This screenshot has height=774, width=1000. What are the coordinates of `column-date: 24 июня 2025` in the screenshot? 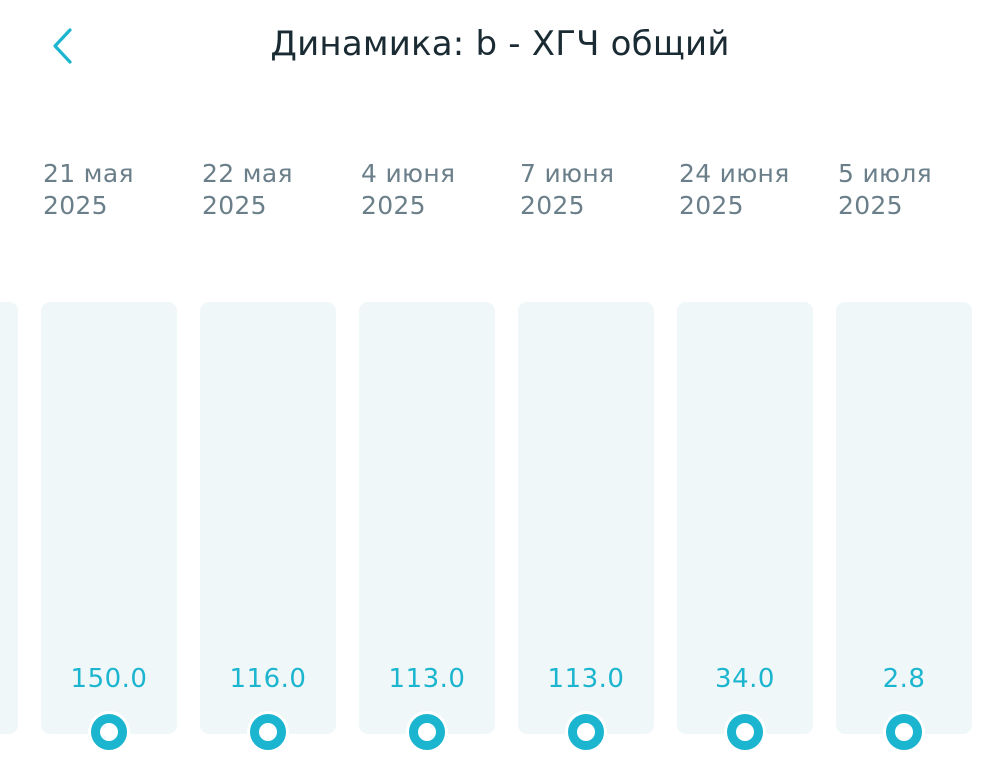 It's located at (734, 190).